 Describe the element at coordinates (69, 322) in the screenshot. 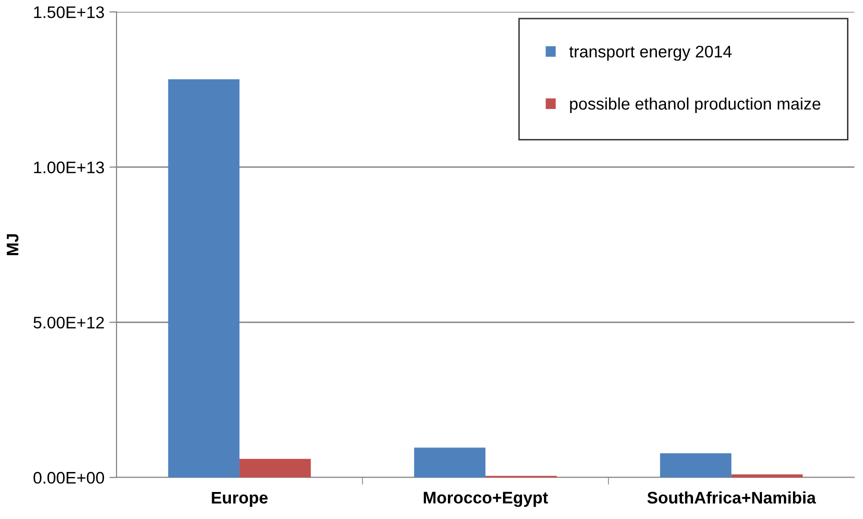

I see `y-tick-label: 5.00E+12` at that location.